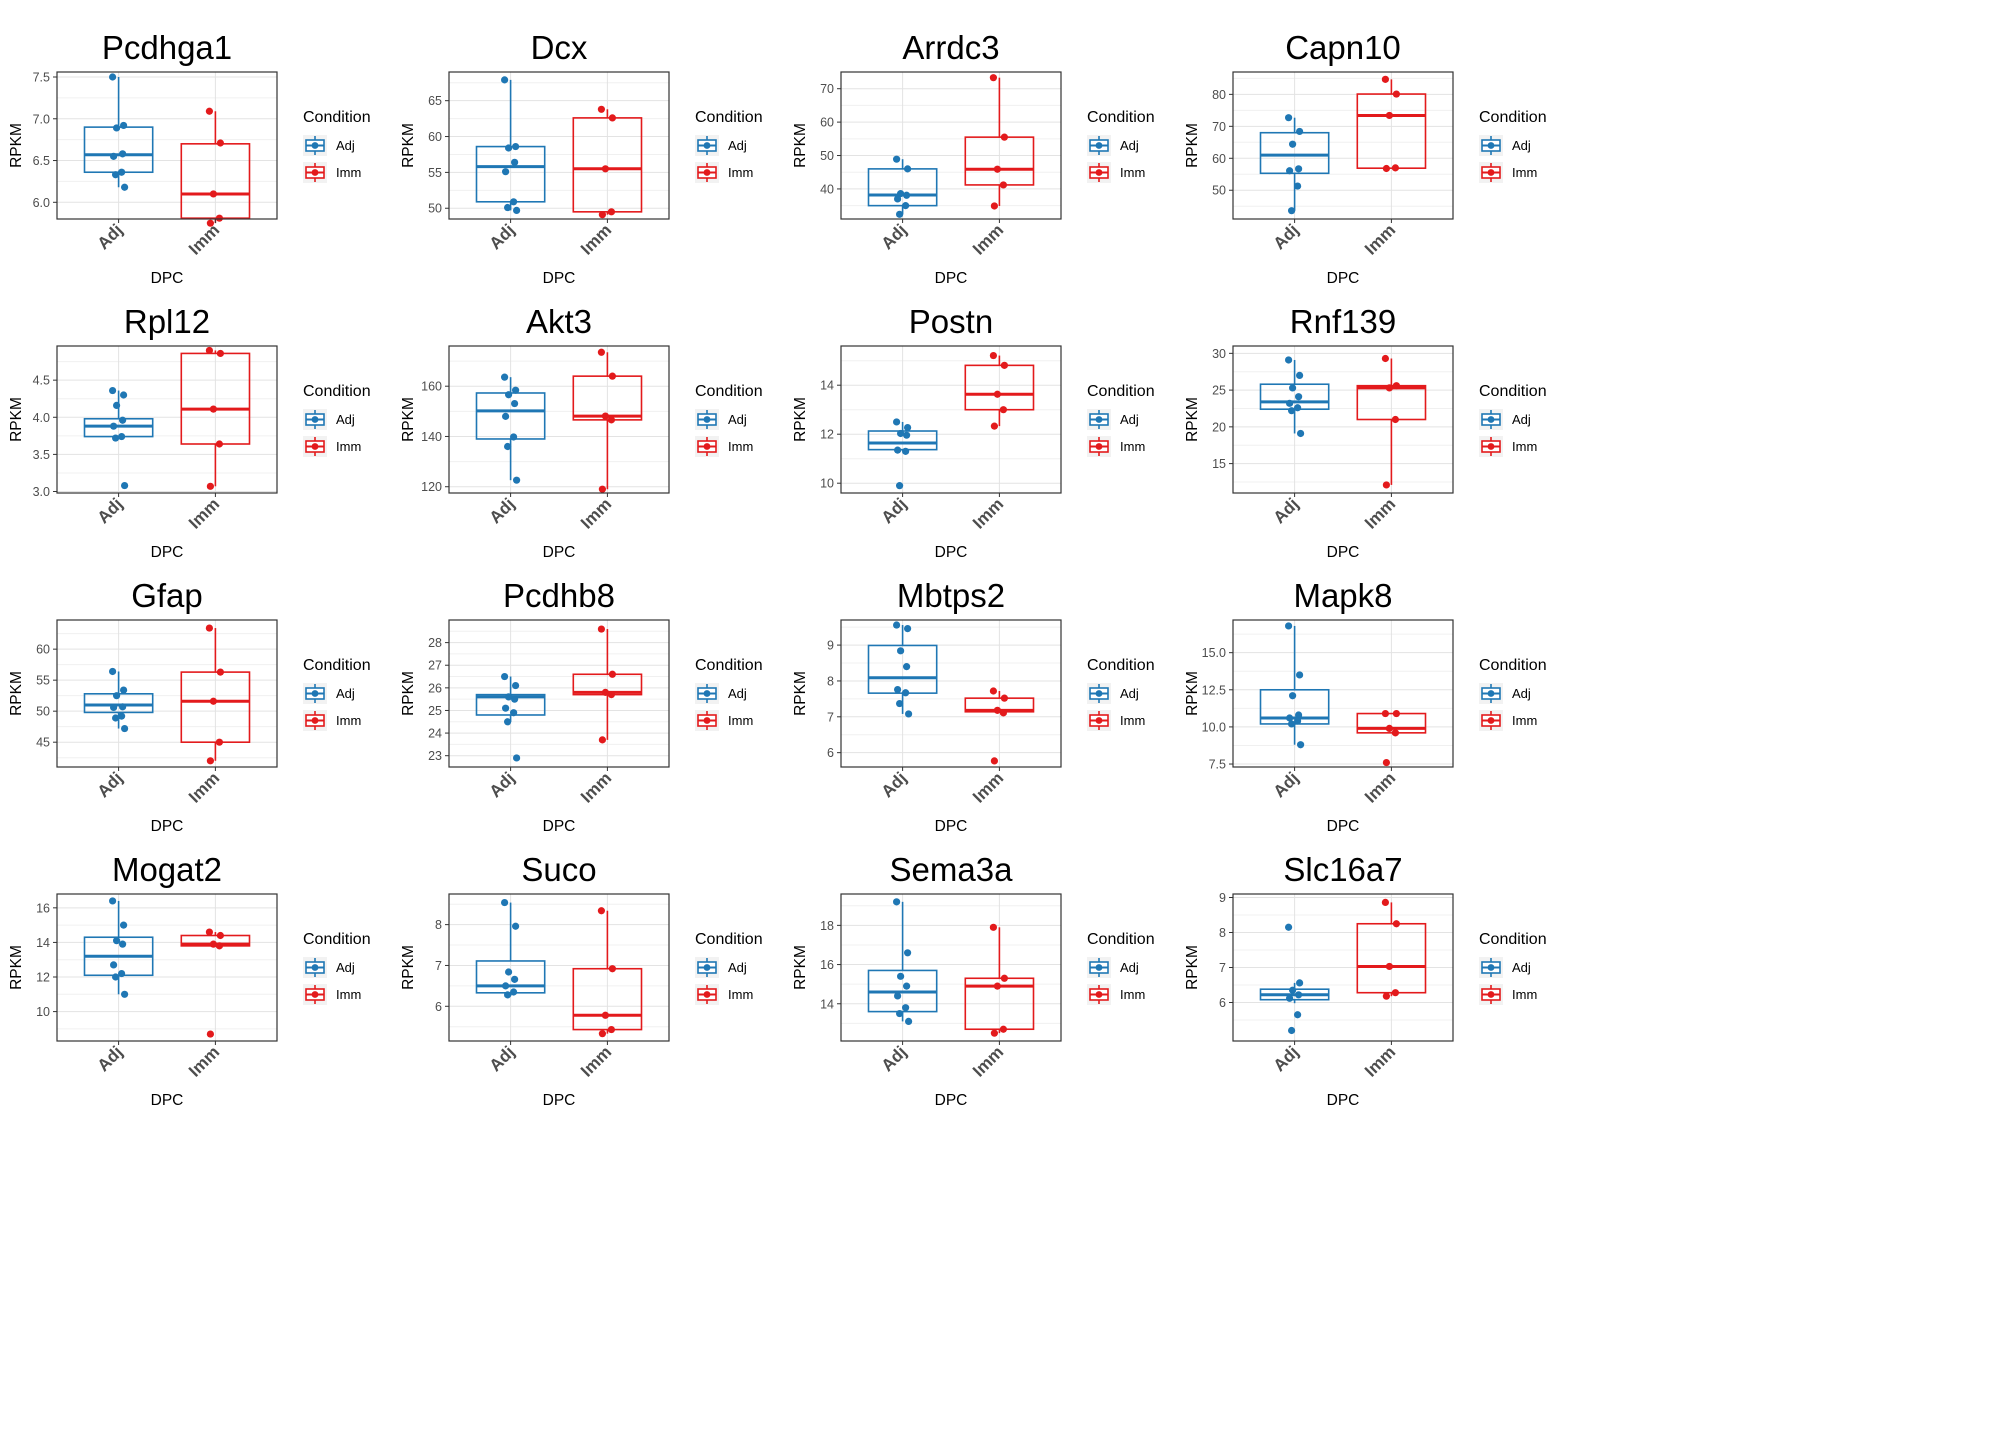 This screenshot has width=2016, height=1440. Describe the element at coordinates (435, 756) in the screenshot. I see `y-tick-label: 23` at that location.